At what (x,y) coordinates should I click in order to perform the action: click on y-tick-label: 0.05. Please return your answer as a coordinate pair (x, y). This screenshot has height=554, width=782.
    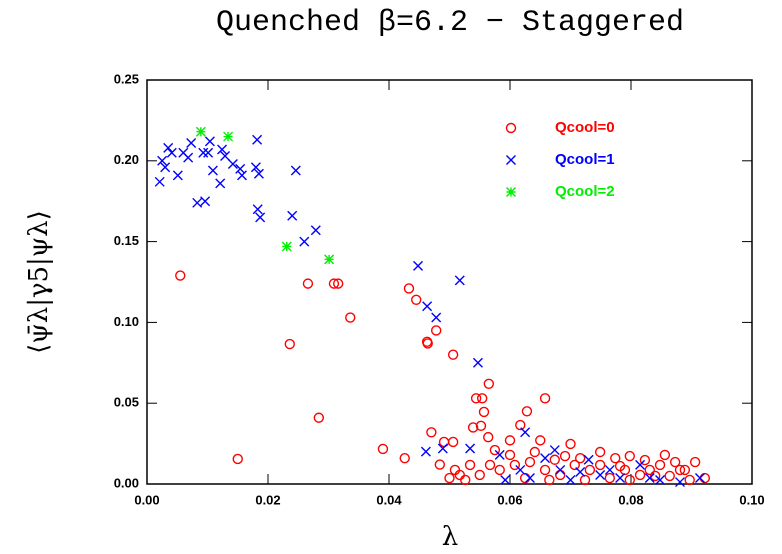
    Looking at the image, I should click on (126, 402).